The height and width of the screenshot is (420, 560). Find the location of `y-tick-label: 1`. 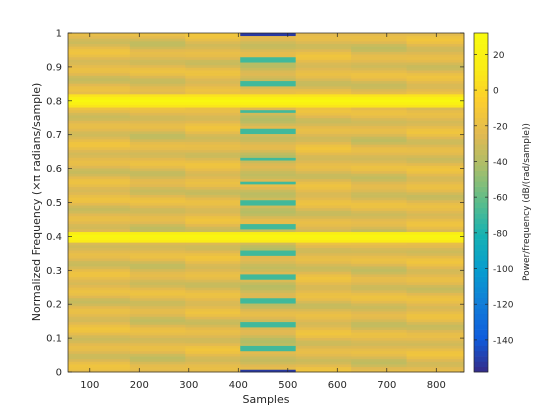

y-tick-label: 1 is located at coordinates (59, 34).